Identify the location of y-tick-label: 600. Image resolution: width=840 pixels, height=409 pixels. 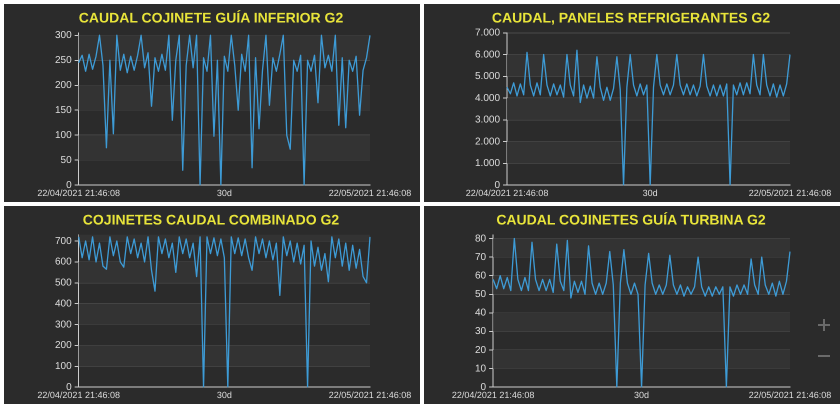
(63, 262).